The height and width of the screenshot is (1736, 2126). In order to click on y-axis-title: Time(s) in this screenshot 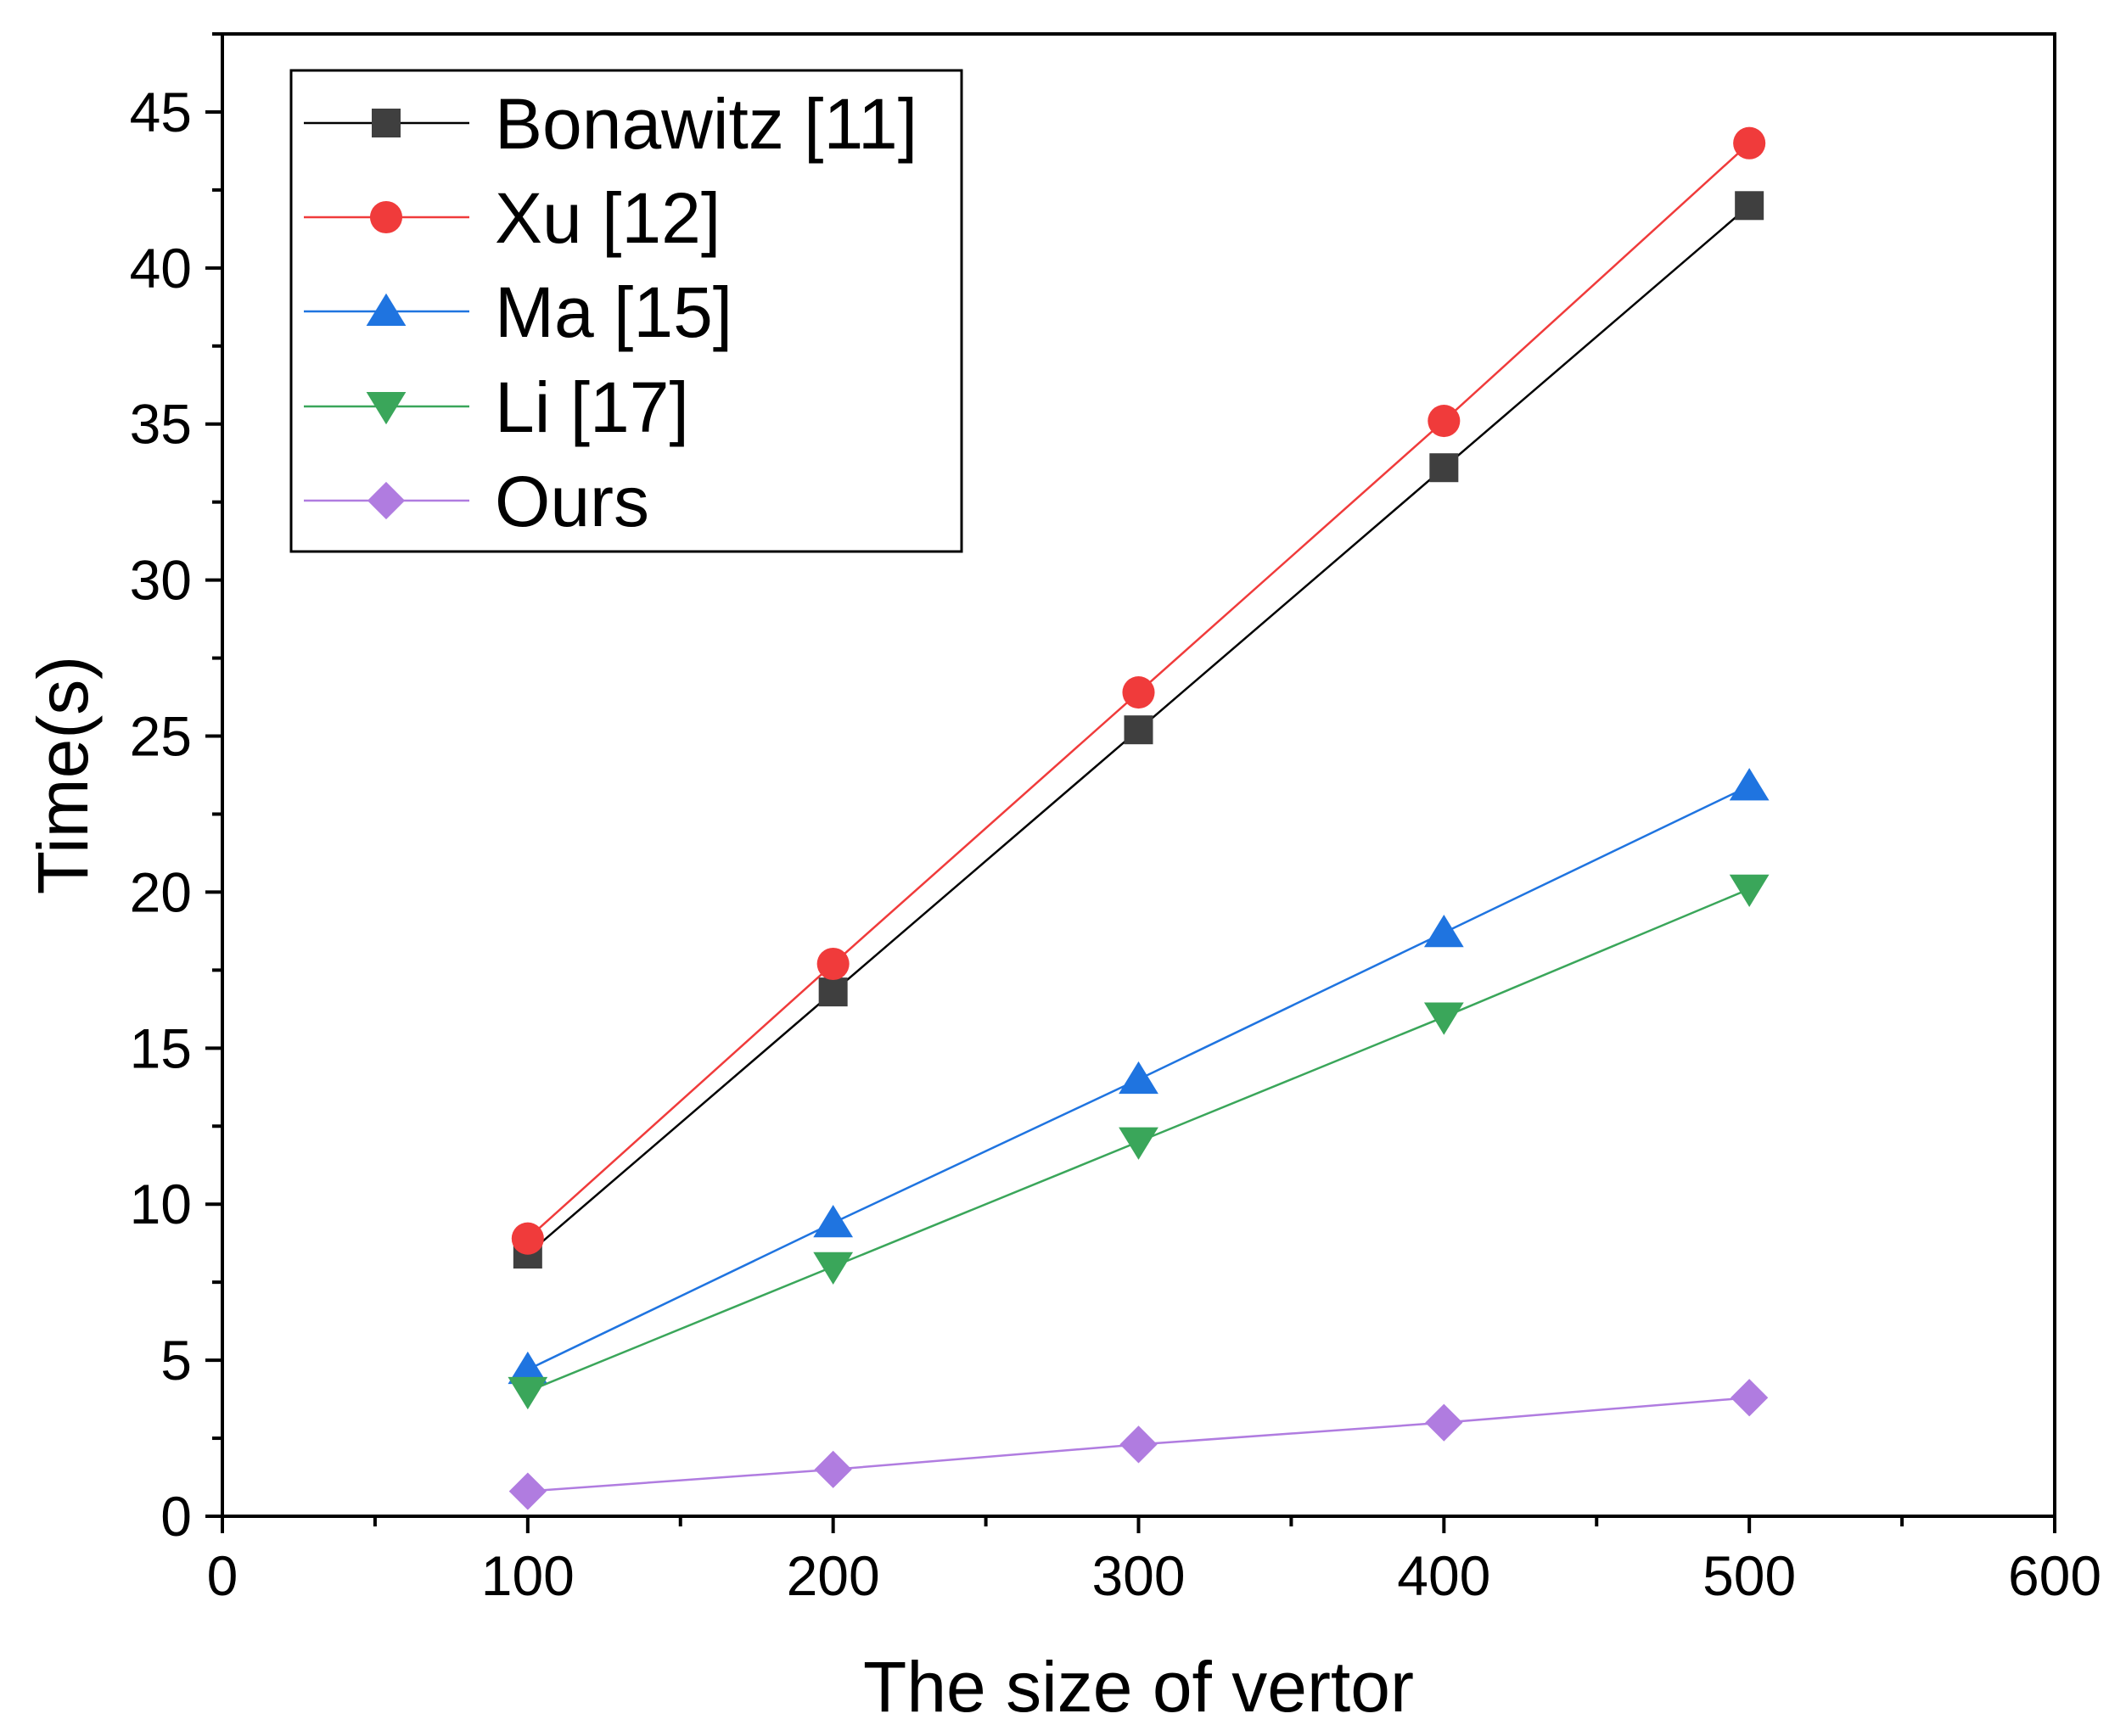, I will do `click(63, 775)`.